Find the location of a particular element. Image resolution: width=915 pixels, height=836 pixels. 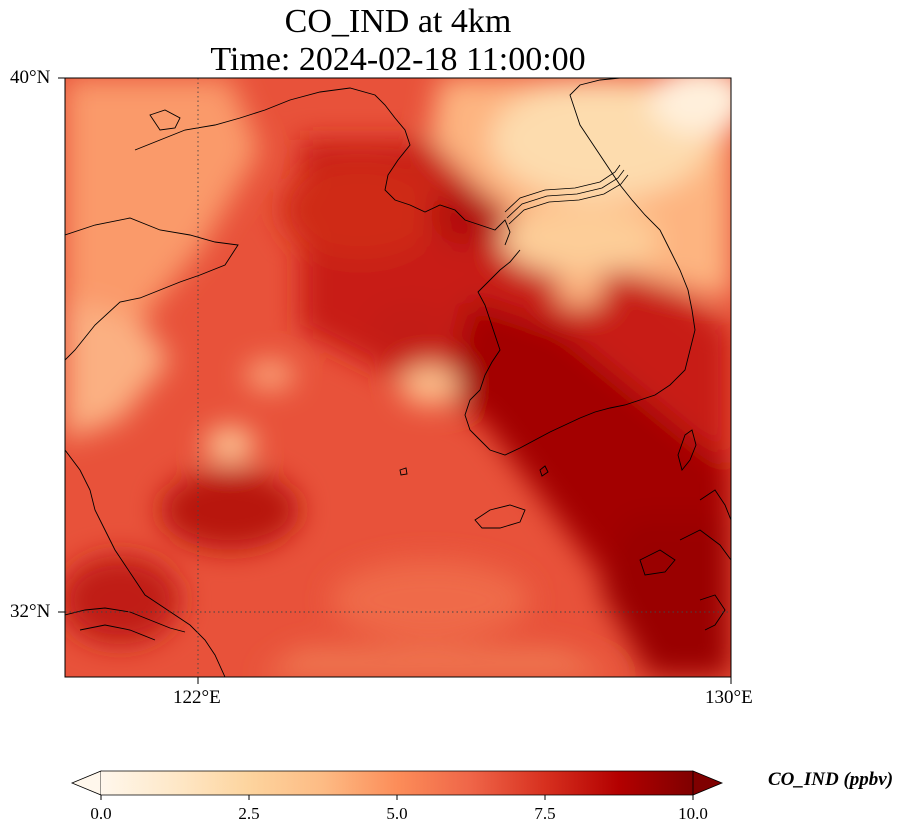

colorbar-tick-label: 2.5 is located at coordinates (249, 813).